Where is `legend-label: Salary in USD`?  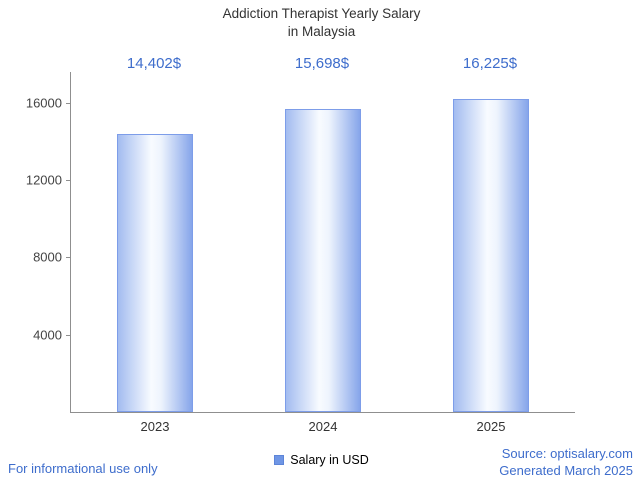
legend-label: Salary in USD is located at coordinates (329, 460).